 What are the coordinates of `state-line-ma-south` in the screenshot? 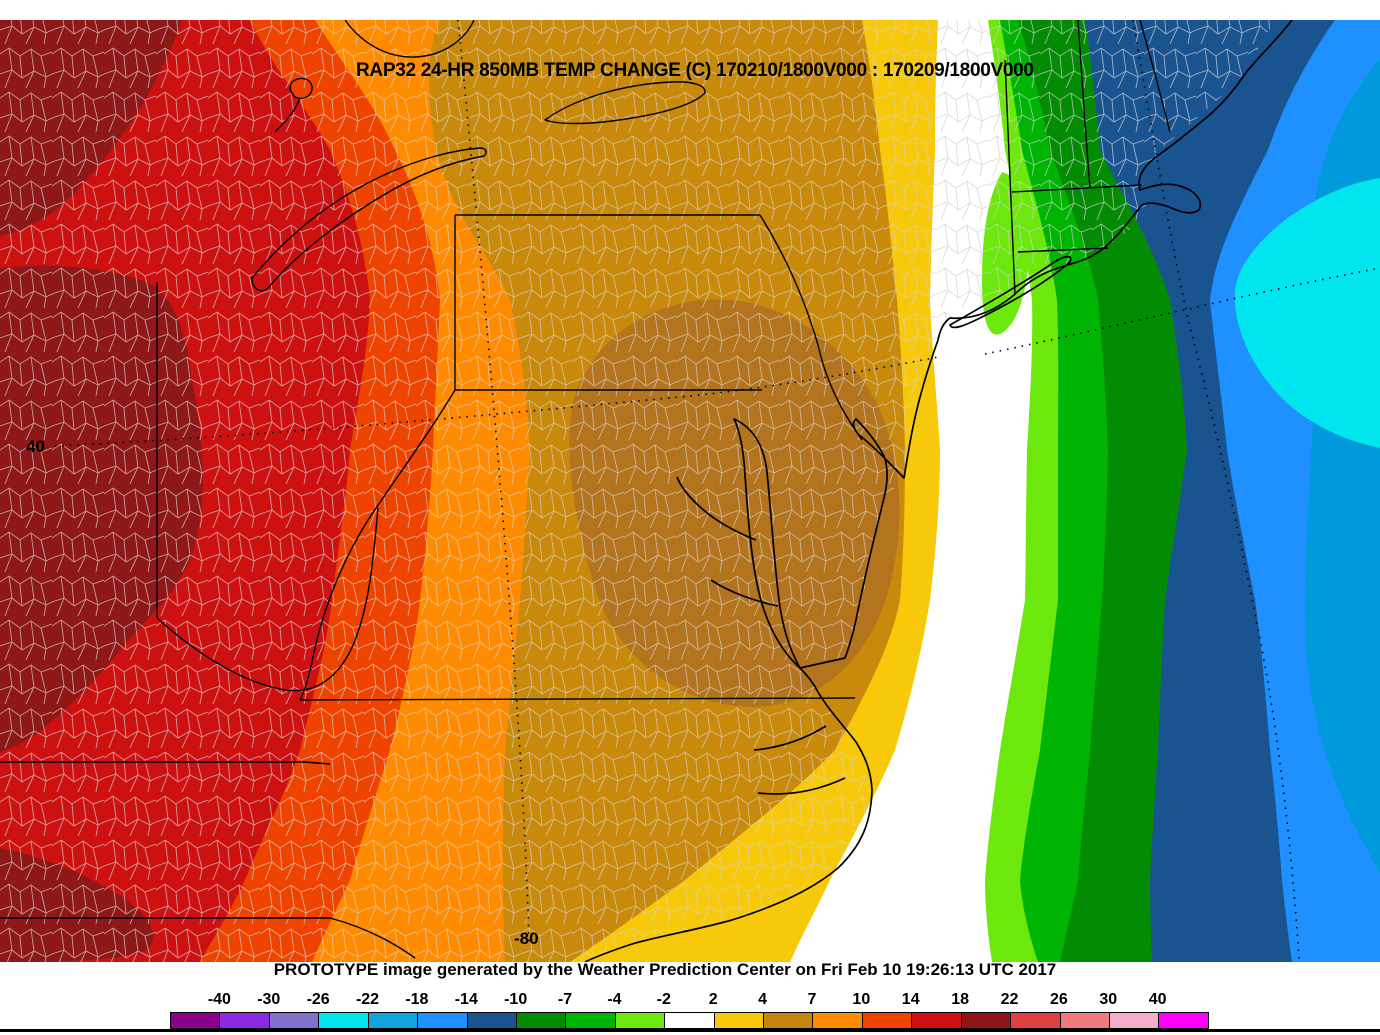 It's located at (1063, 250).